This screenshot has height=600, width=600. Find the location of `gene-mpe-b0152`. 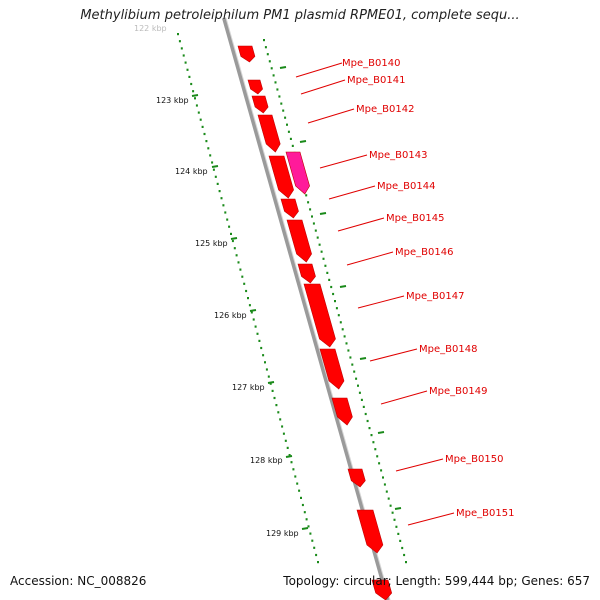

gene-mpe-b0152 is located at coordinates (382, 589).